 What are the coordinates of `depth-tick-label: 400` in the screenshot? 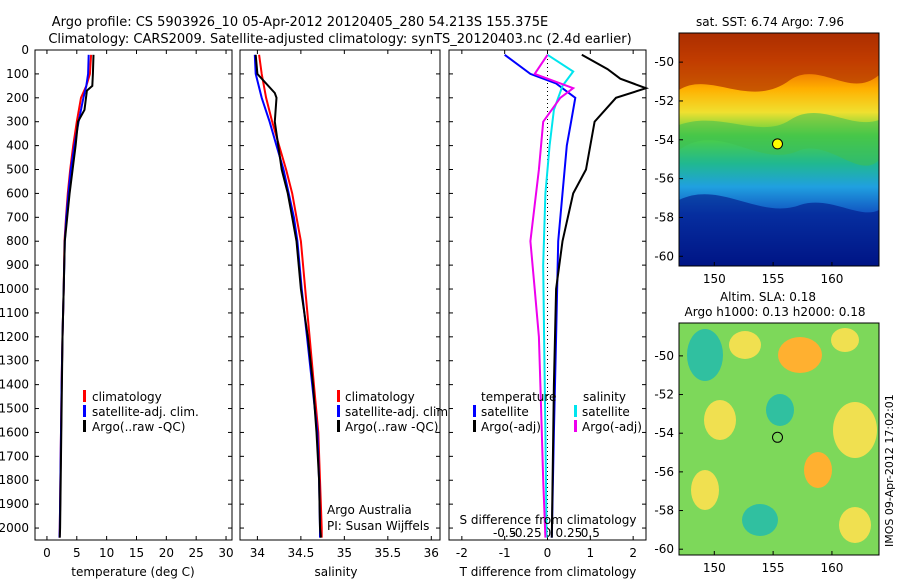 It's located at (17, 146).